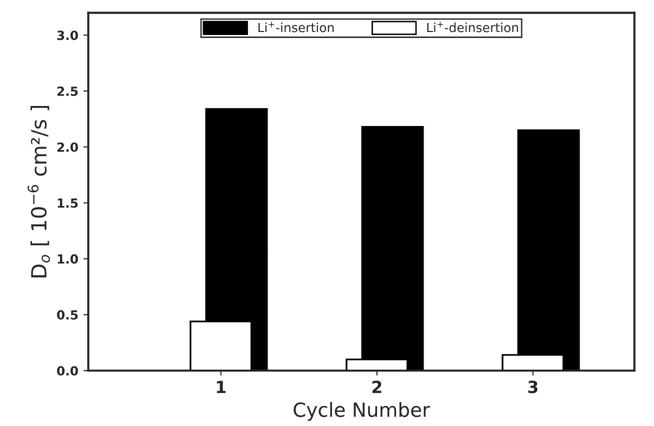 Image resolution: width=654 pixels, height=426 pixels. Describe the element at coordinates (472, 27) in the screenshot. I see `legend-label: Li$^{+}$-deinsertion` at that location.